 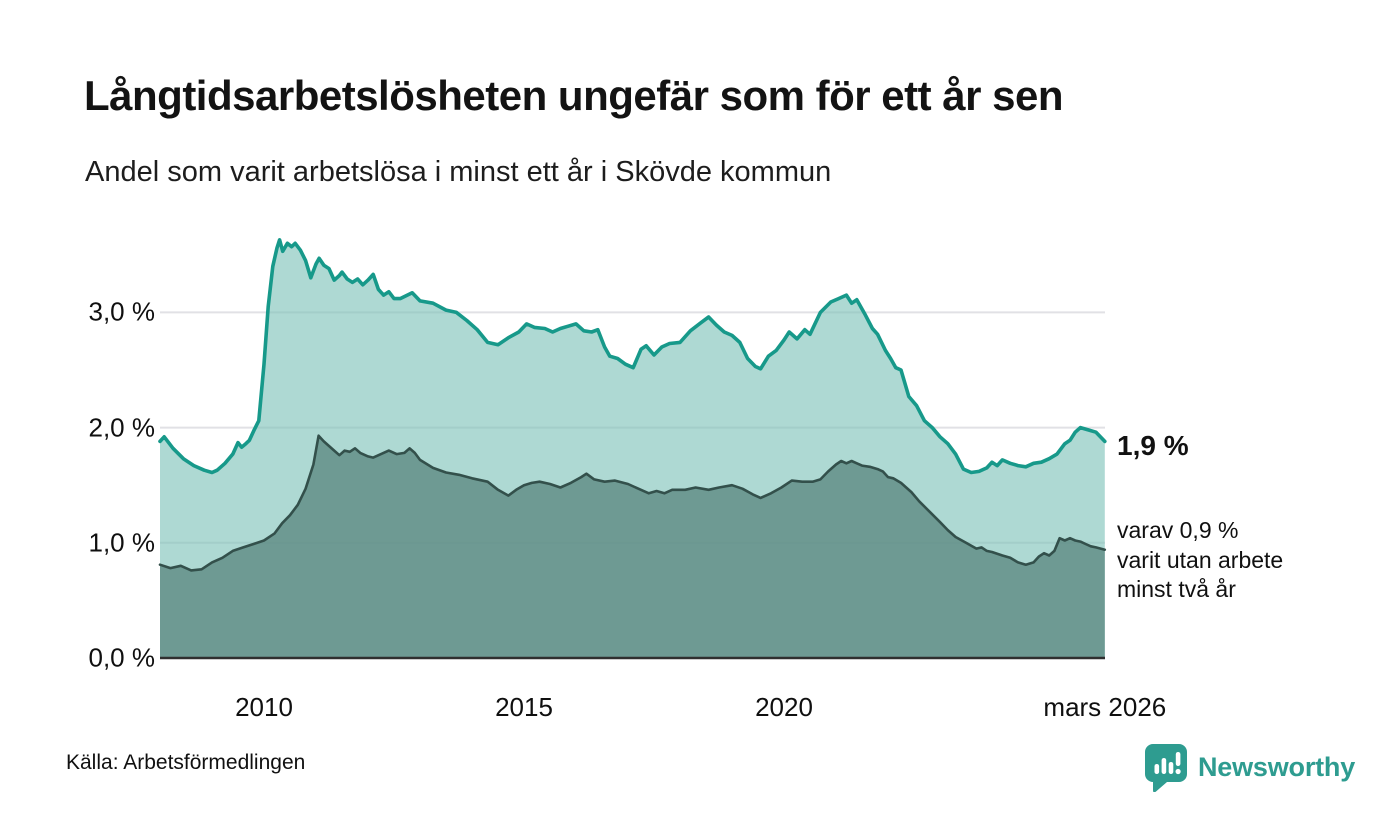 I want to click on two-year-note-line: varav 0,9 %, so click(x=1178, y=530).